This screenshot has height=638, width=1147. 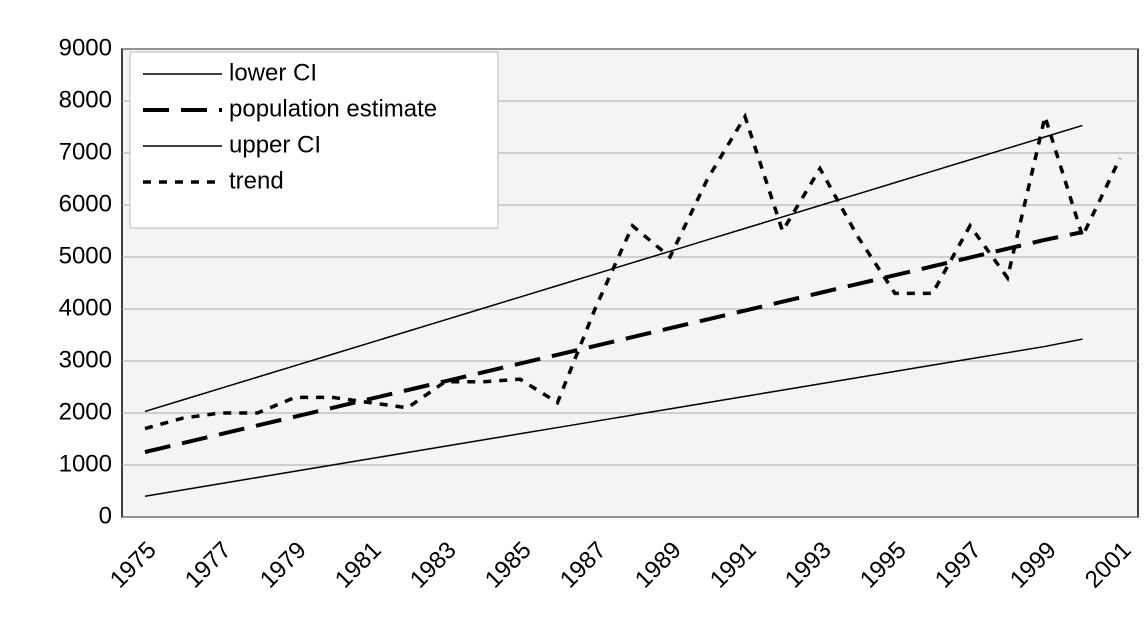 What do you see at coordinates (958, 565) in the screenshot?
I see `x-tick-label: 1997` at bounding box center [958, 565].